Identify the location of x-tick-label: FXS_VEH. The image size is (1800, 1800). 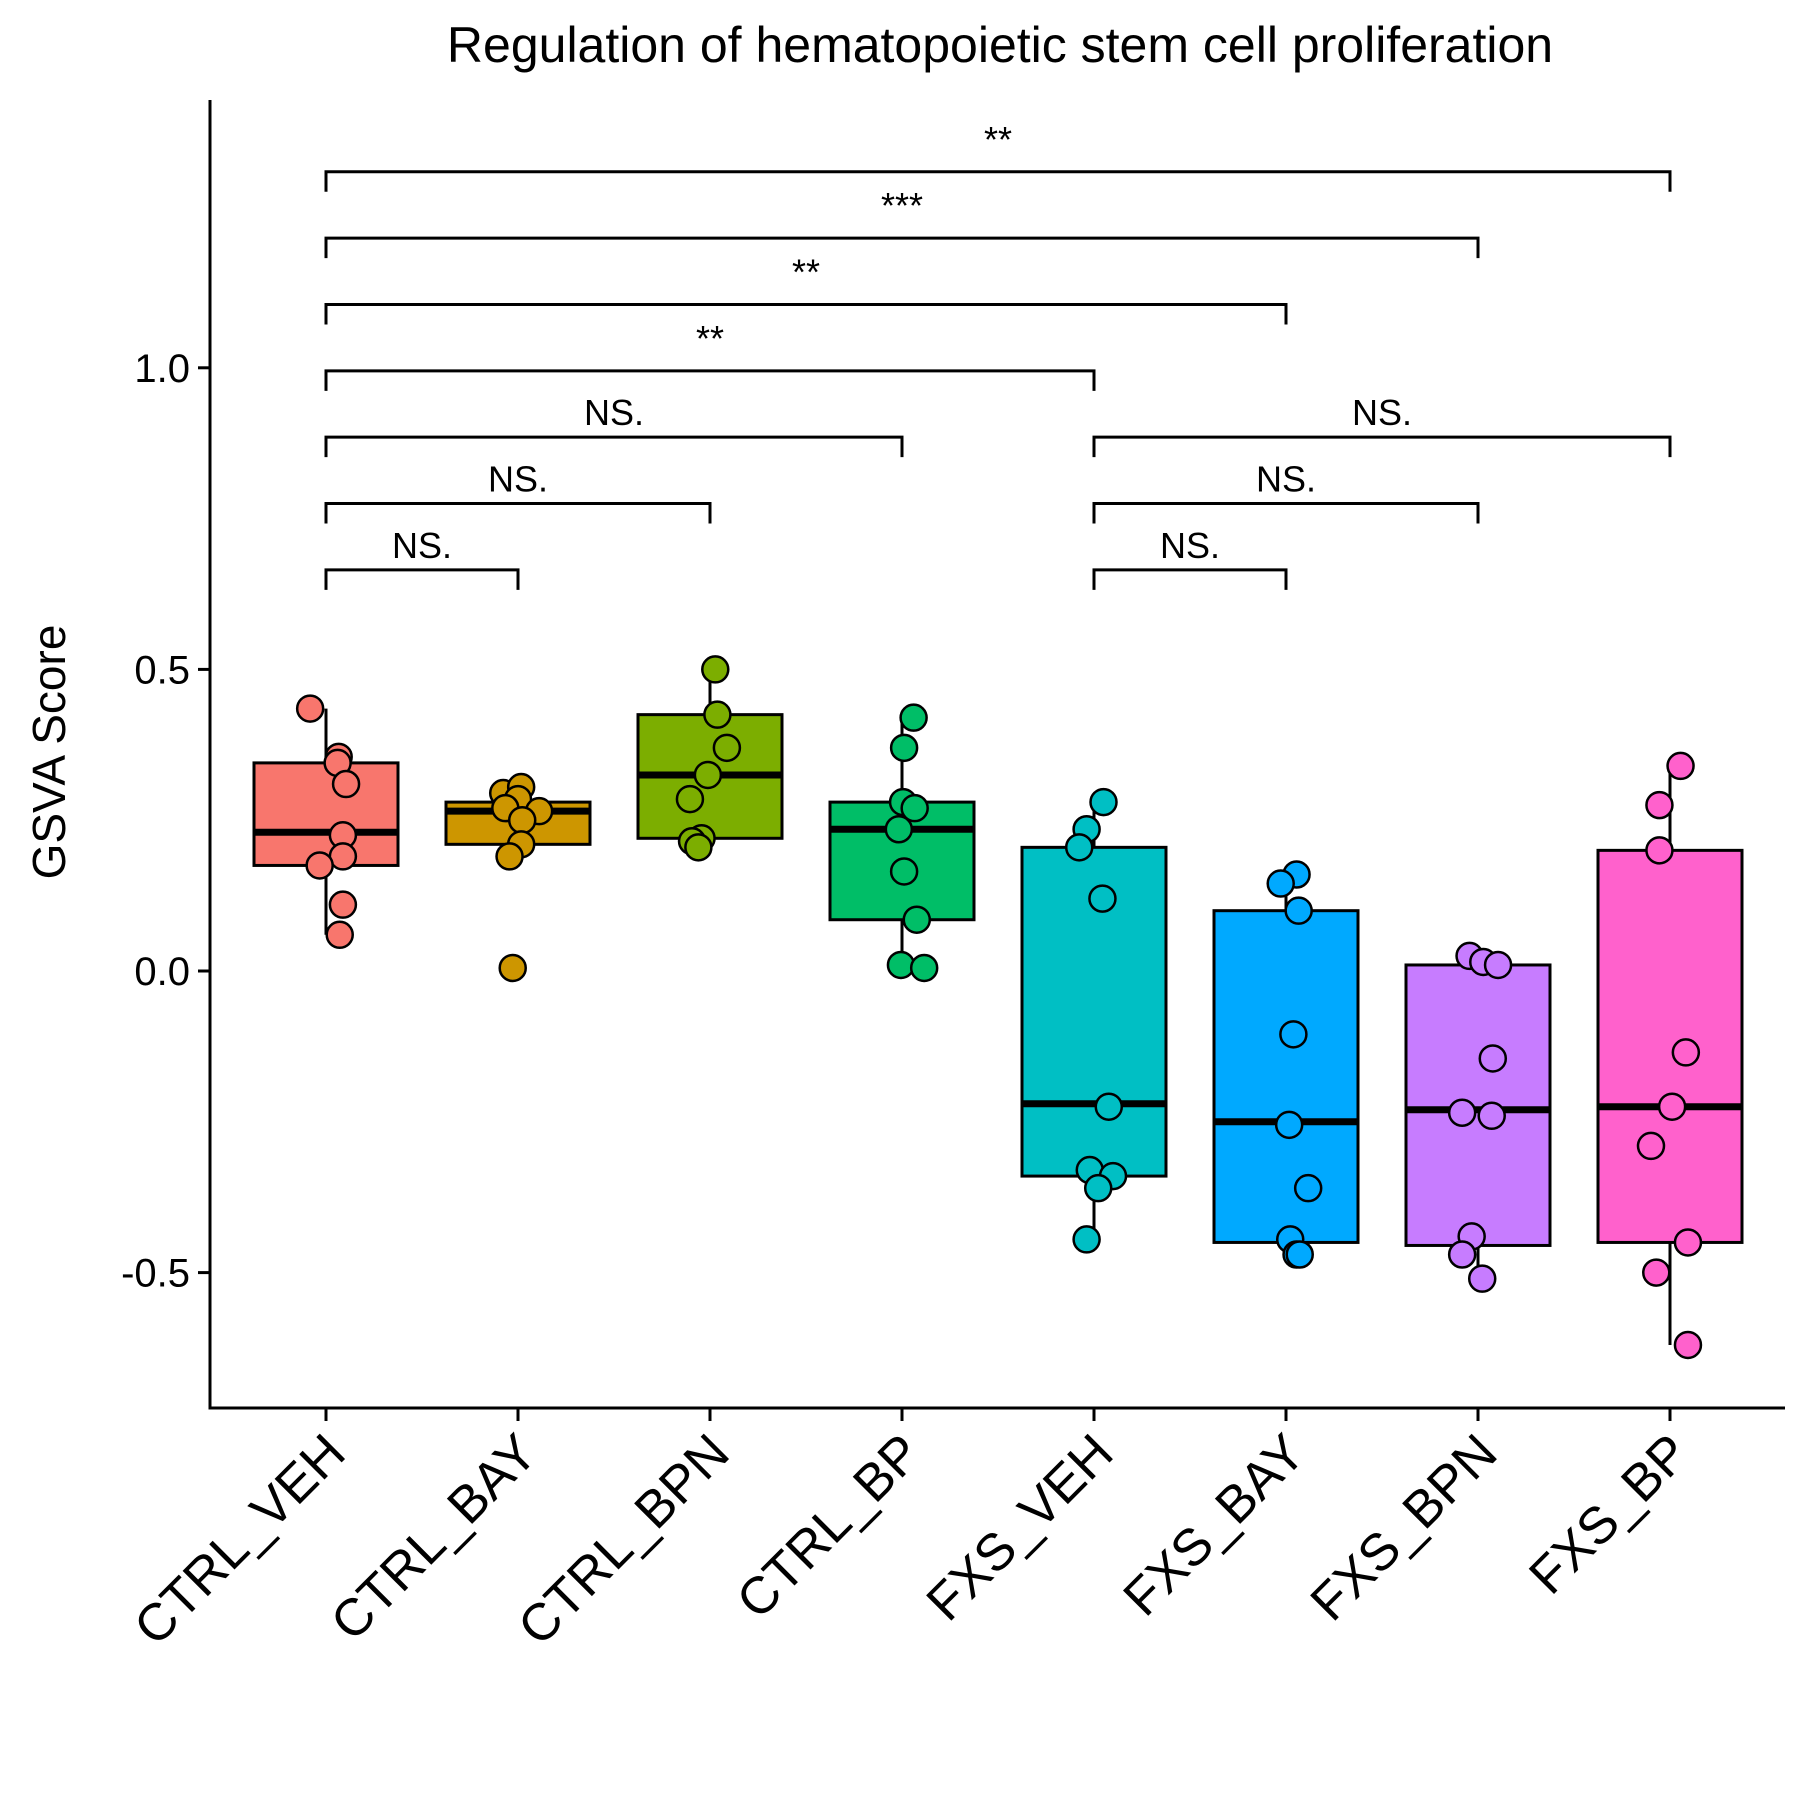
(1020, 1527).